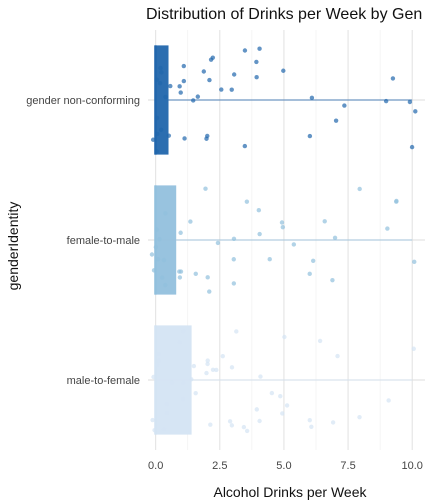 The image size is (432, 504). I want to click on x-tick-label: 2.5, so click(219, 466).